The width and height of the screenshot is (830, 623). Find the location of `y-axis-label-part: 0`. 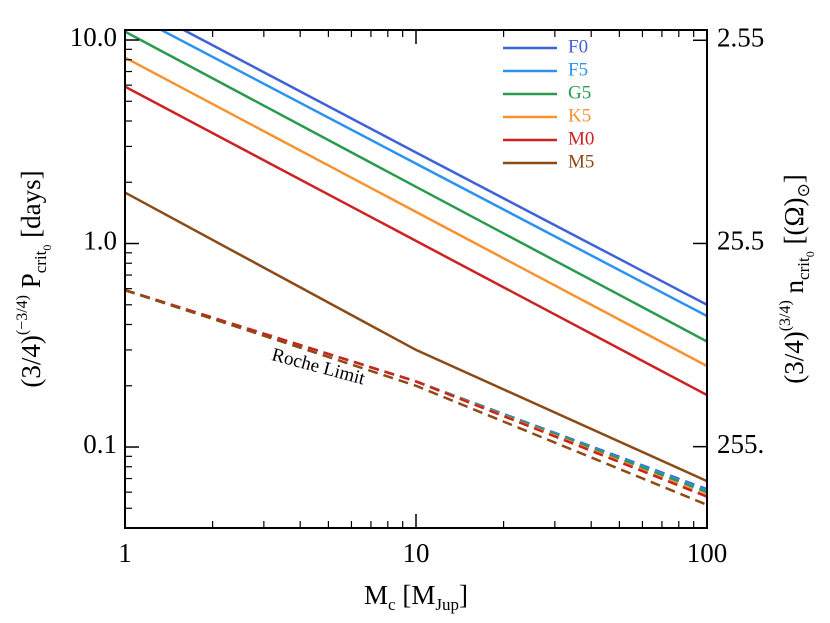

y-axis-label-part: 0 is located at coordinates (47, 248).